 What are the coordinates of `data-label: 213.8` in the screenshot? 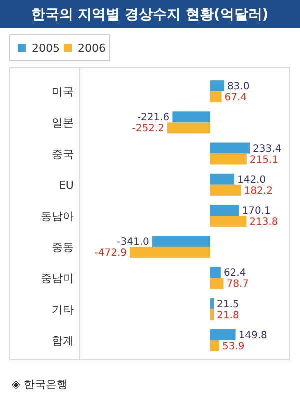 It's located at (264, 222).